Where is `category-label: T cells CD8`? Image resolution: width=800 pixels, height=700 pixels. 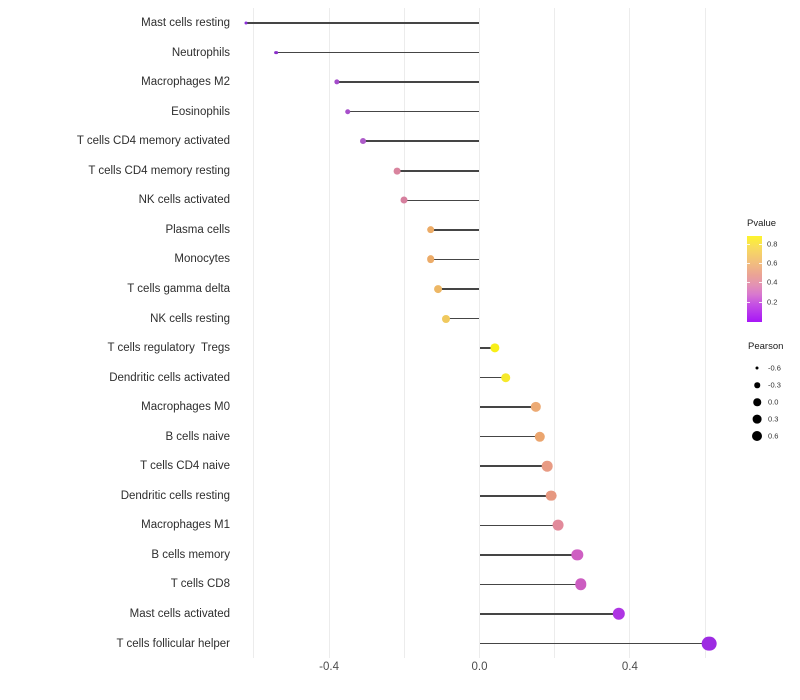
category-label: T cells CD8 is located at coordinates (200, 584).